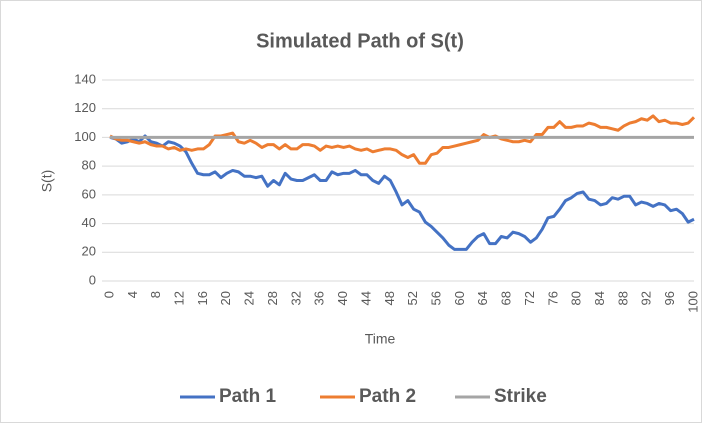 The height and width of the screenshot is (427, 705). I want to click on legend-label: Path 1, so click(247, 396).